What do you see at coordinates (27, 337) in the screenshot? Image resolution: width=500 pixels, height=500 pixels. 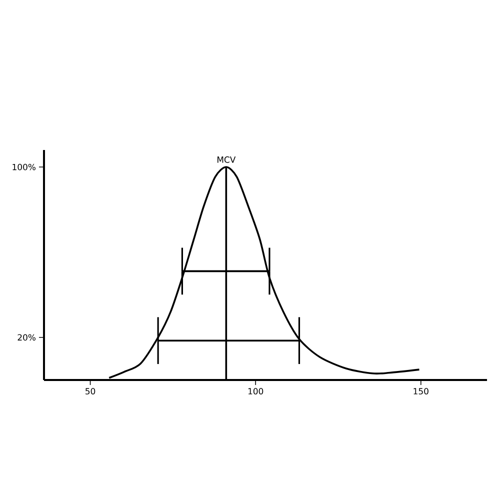 I see `y-tick-label: 20%` at bounding box center [27, 337].